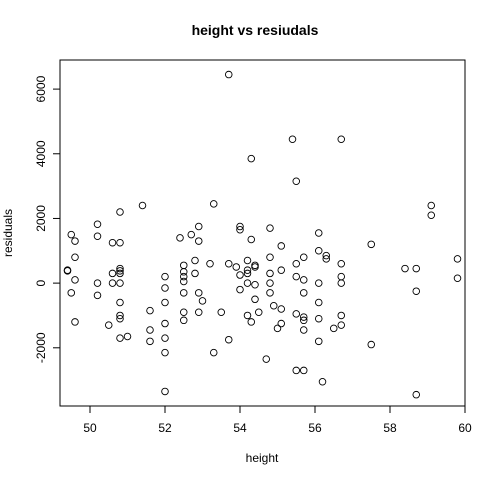  I want to click on y-axis: -2000 0 2000 4000 6000, so click(47, 219).